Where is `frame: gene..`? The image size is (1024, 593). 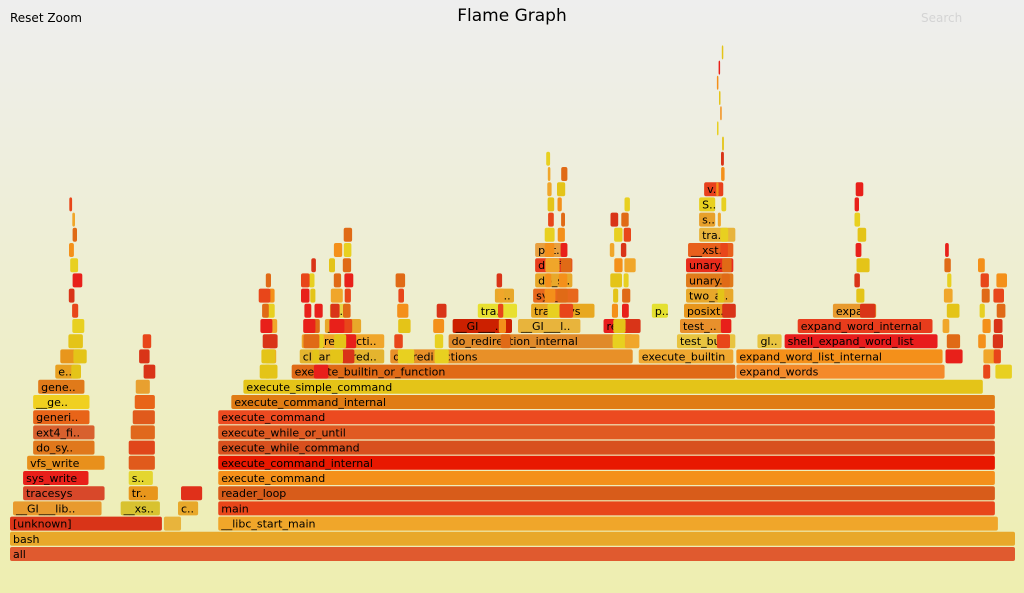 frame: gene.. is located at coordinates (61, 386).